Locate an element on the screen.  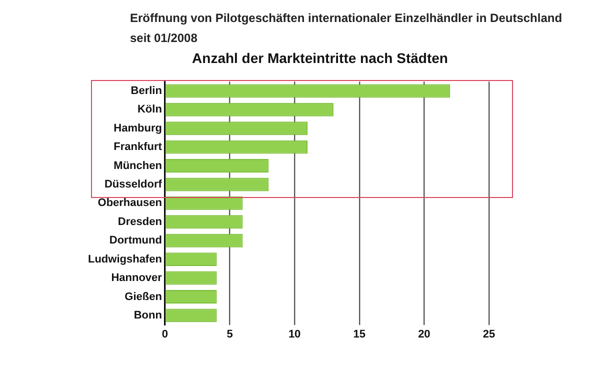
x-tick-label: 10 is located at coordinates (294, 334).